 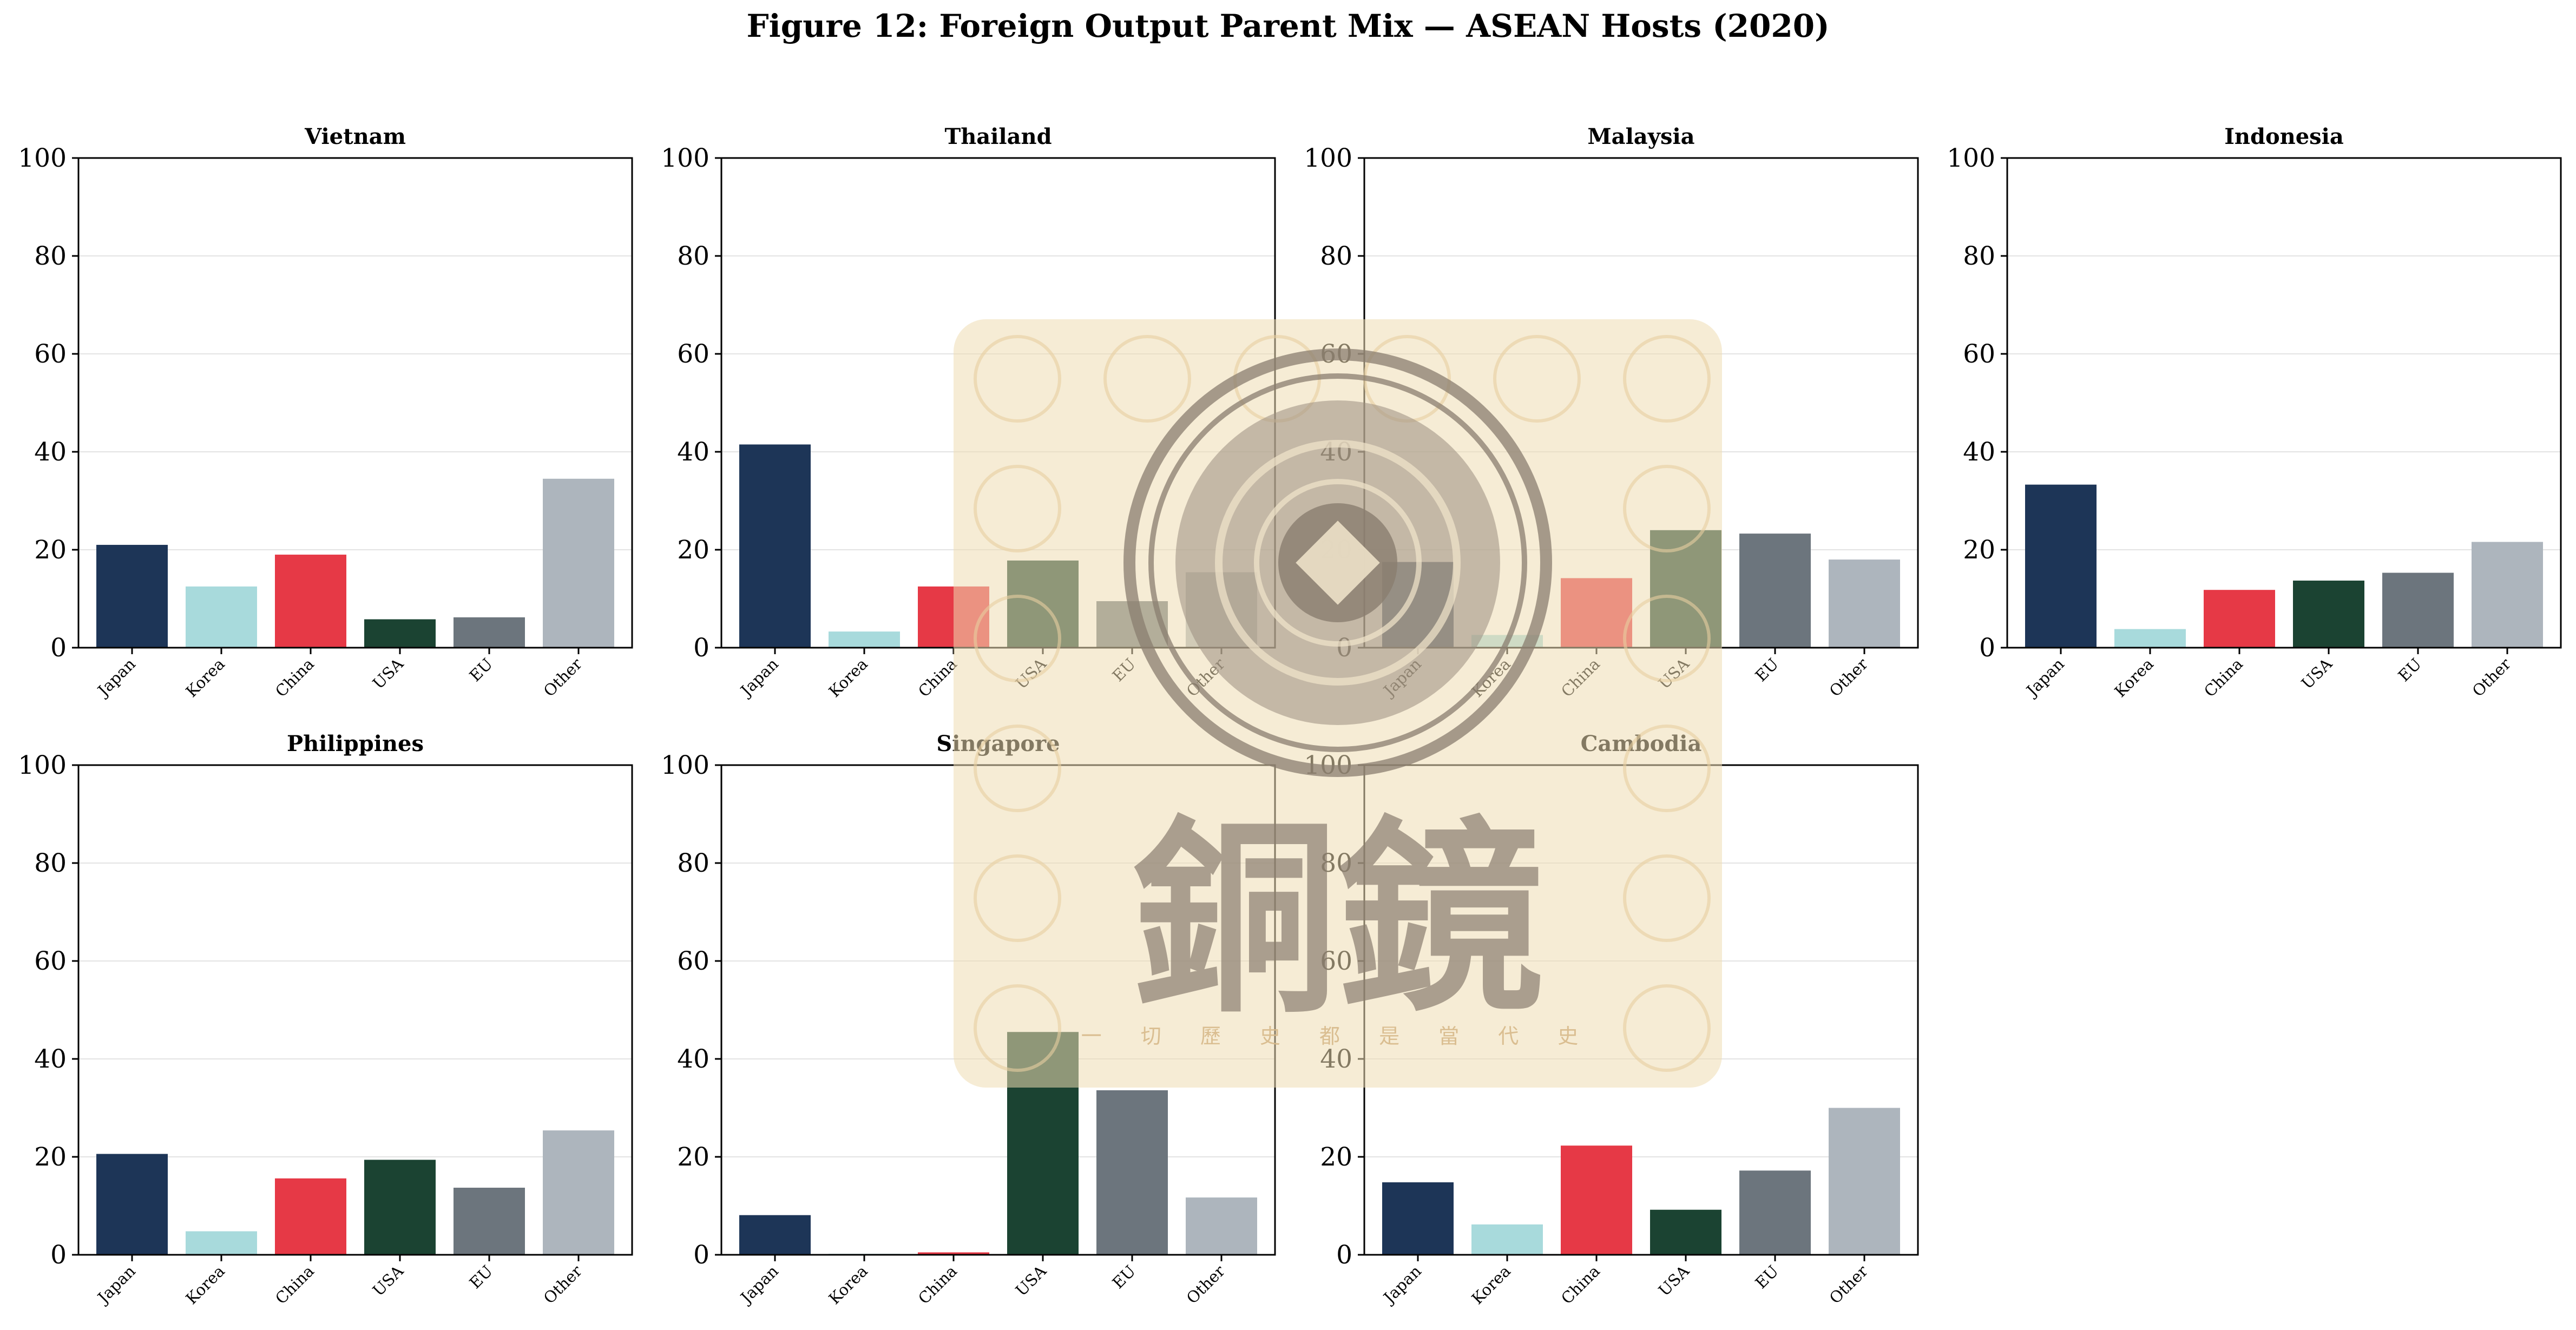 What do you see at coordinates (1640, 136) in the screenshot?
I see `panel-title: Malaysia` at bounding box center [1640, 136].